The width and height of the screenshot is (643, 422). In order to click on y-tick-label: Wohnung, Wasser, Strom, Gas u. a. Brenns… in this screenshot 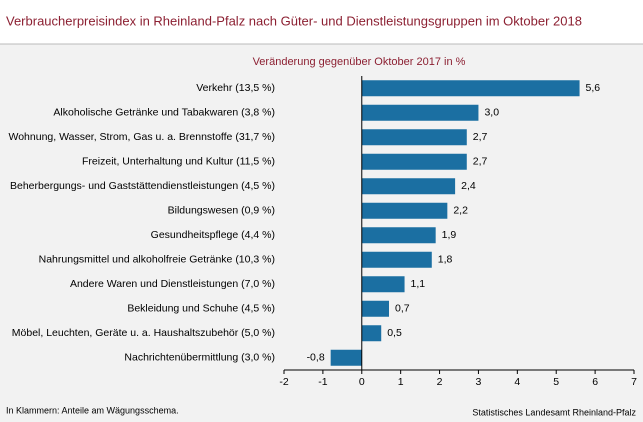, I will do `click(141, 137)`.